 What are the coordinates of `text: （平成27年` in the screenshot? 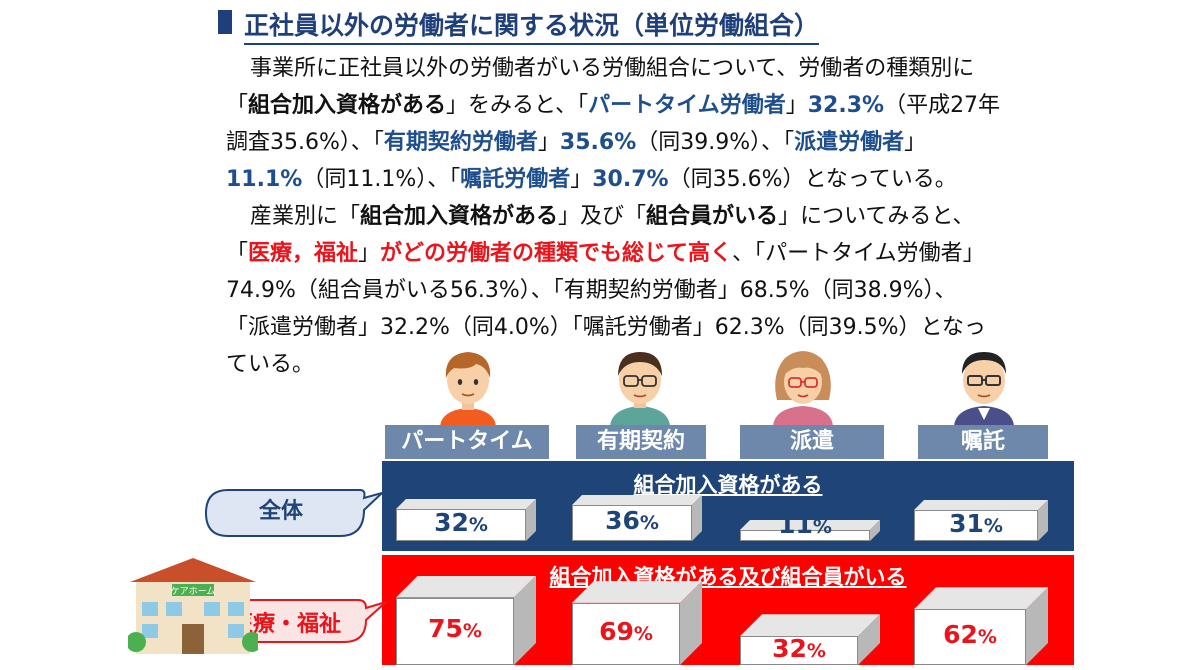 It's located at (942, 105).